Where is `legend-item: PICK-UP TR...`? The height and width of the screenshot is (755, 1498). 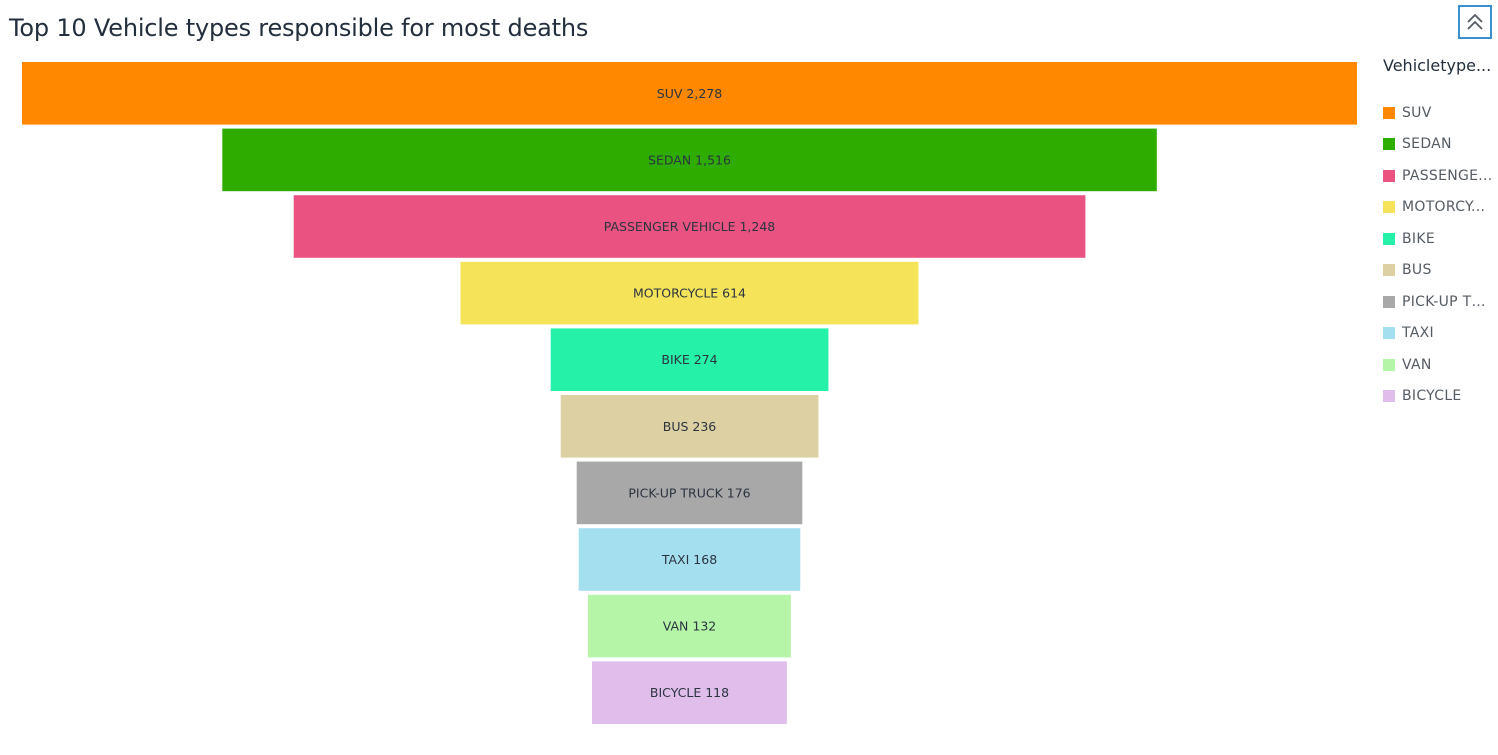 legend-item: PICK-UP TR... is located at coordinates (1439, 302).